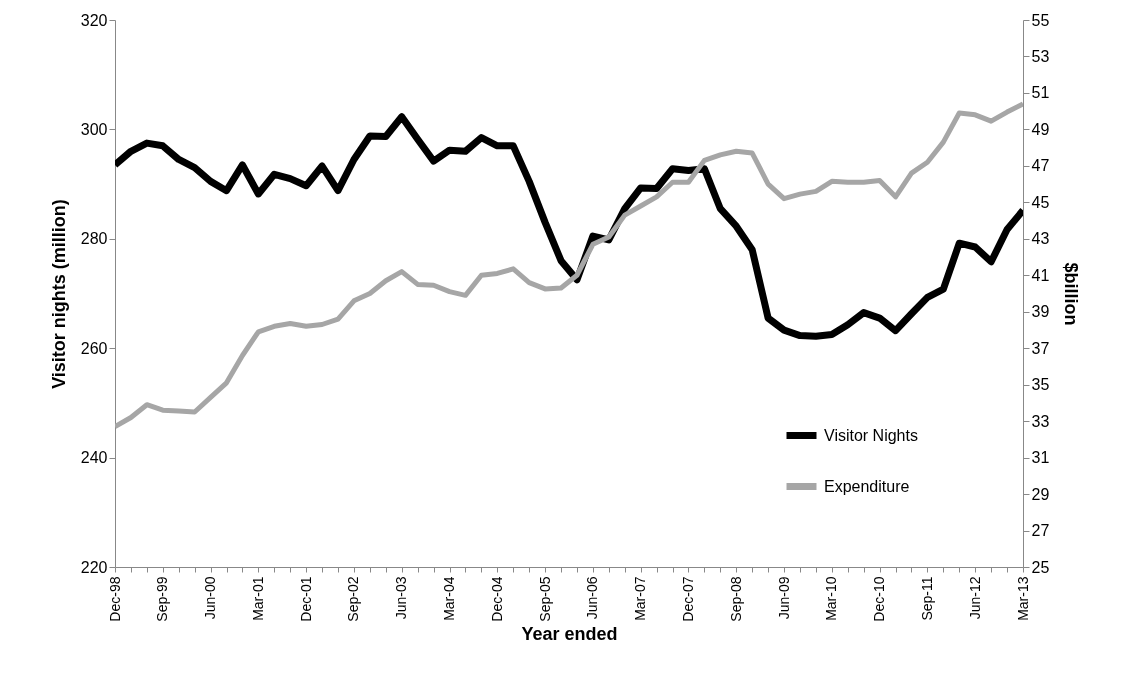 Image resolution: width=1123 pixels, height=682 pixels. What do you see at coordinates (867, 486) in the screenshot?
I see `legend-label: Expenditure` at bounding box center [867, 486].